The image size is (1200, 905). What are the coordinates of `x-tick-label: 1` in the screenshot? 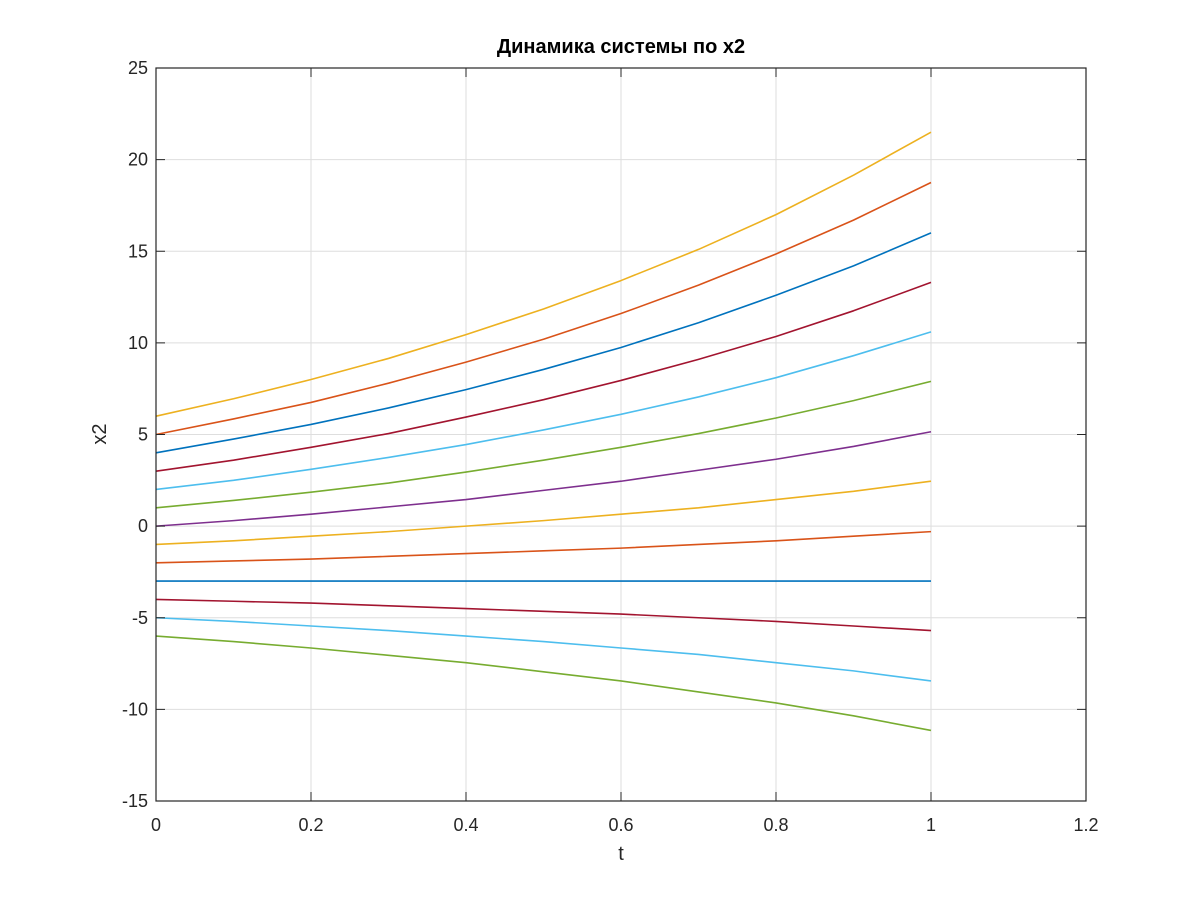 It's located at (931, 825).